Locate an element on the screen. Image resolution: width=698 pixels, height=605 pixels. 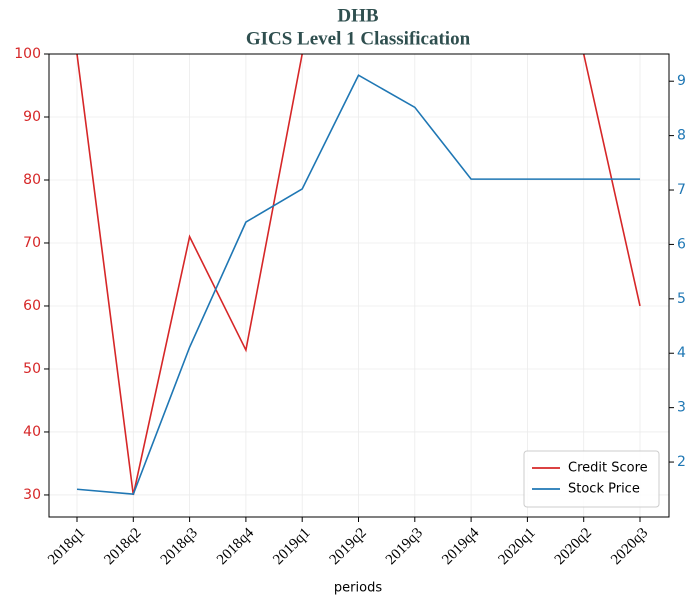
chart-subtitle: GICS Level 1 Classification is located at coordinates (358, 38).